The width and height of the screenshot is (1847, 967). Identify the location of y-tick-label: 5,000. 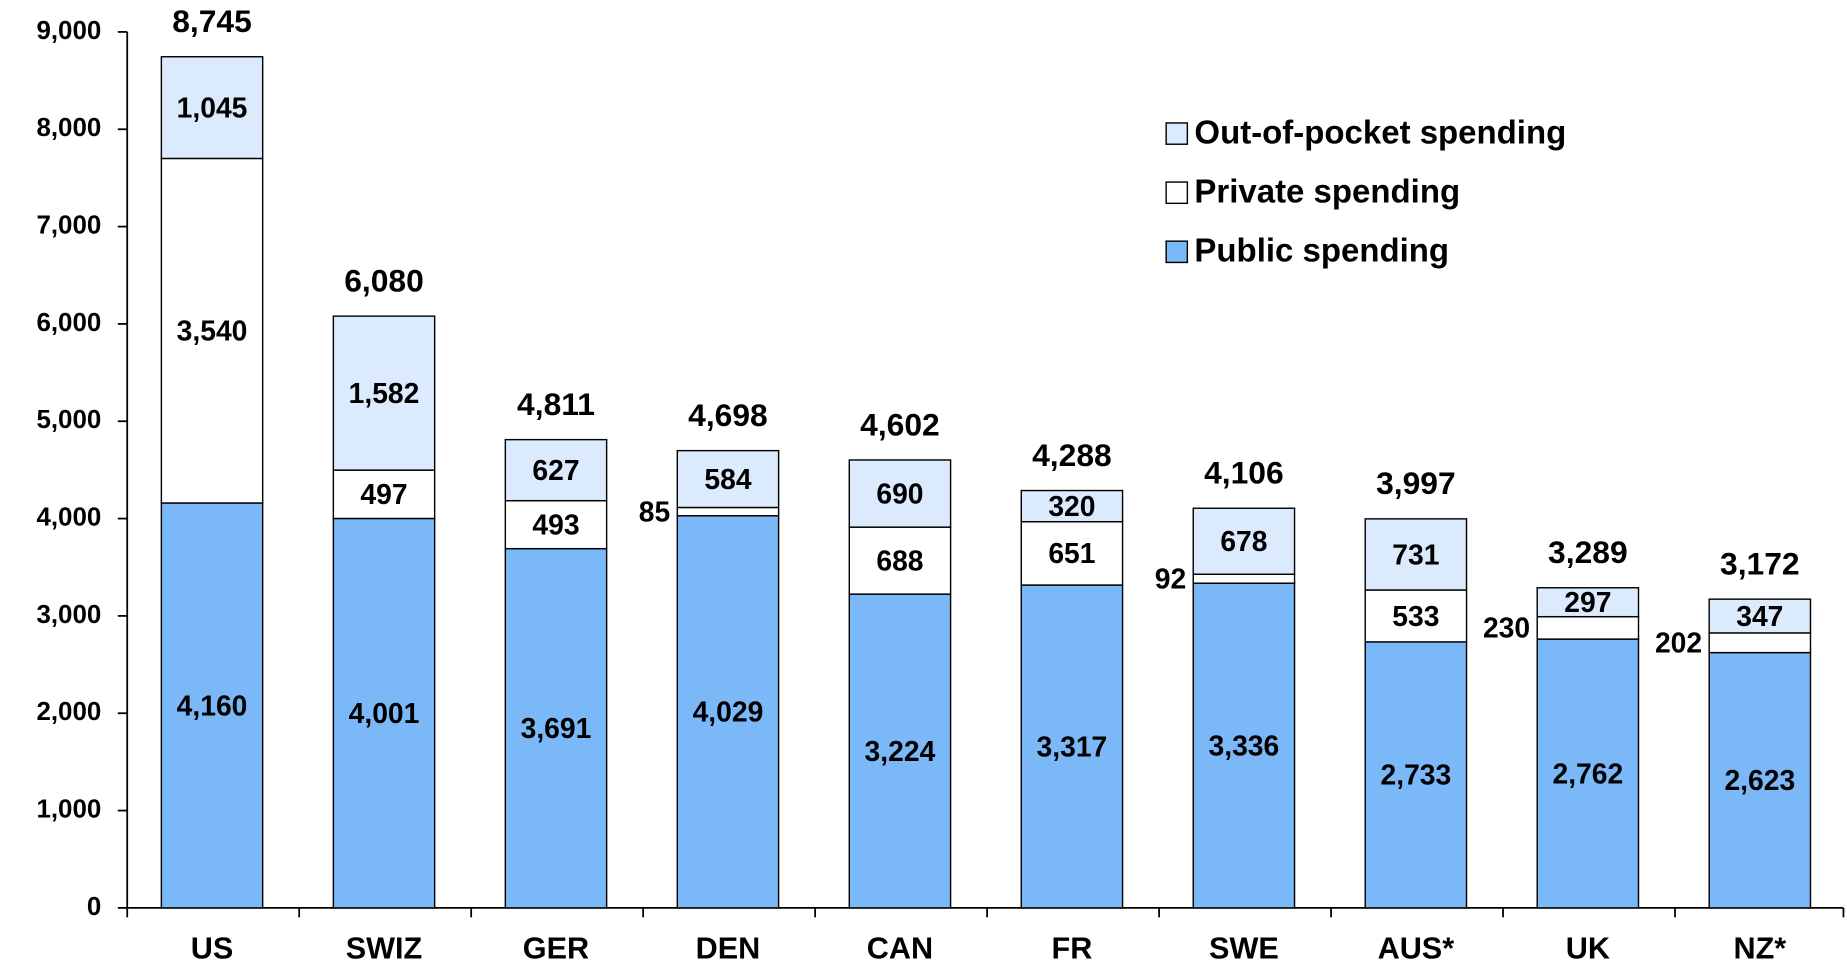
(68, 419).